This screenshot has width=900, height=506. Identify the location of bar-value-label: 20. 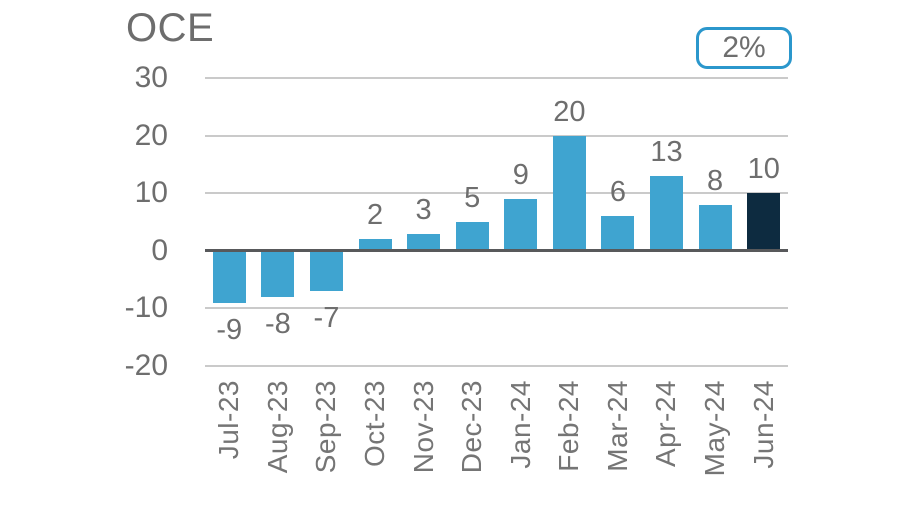
(569, 111).